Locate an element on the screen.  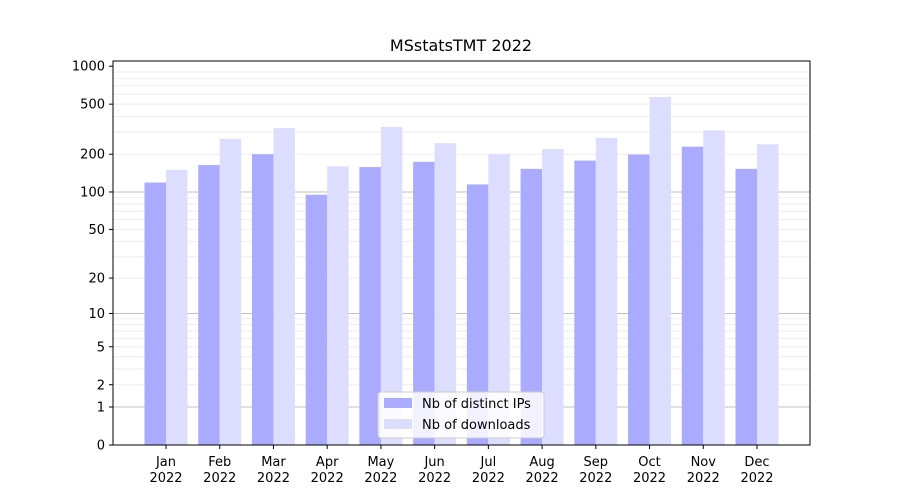
x-tick-label: Mar is located at coordinates (273, 462).